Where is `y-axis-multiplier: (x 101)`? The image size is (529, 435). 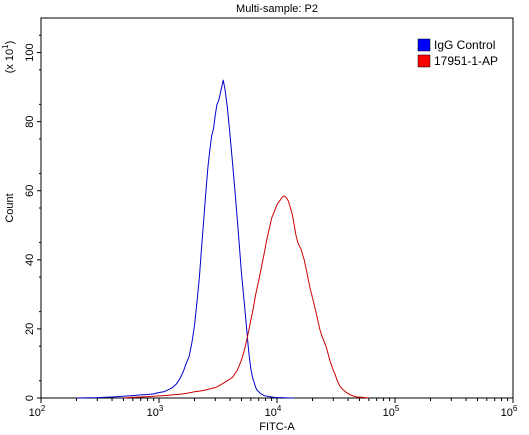 y-axis-multiplier: (x 101) is located at coordinates (8, 57).